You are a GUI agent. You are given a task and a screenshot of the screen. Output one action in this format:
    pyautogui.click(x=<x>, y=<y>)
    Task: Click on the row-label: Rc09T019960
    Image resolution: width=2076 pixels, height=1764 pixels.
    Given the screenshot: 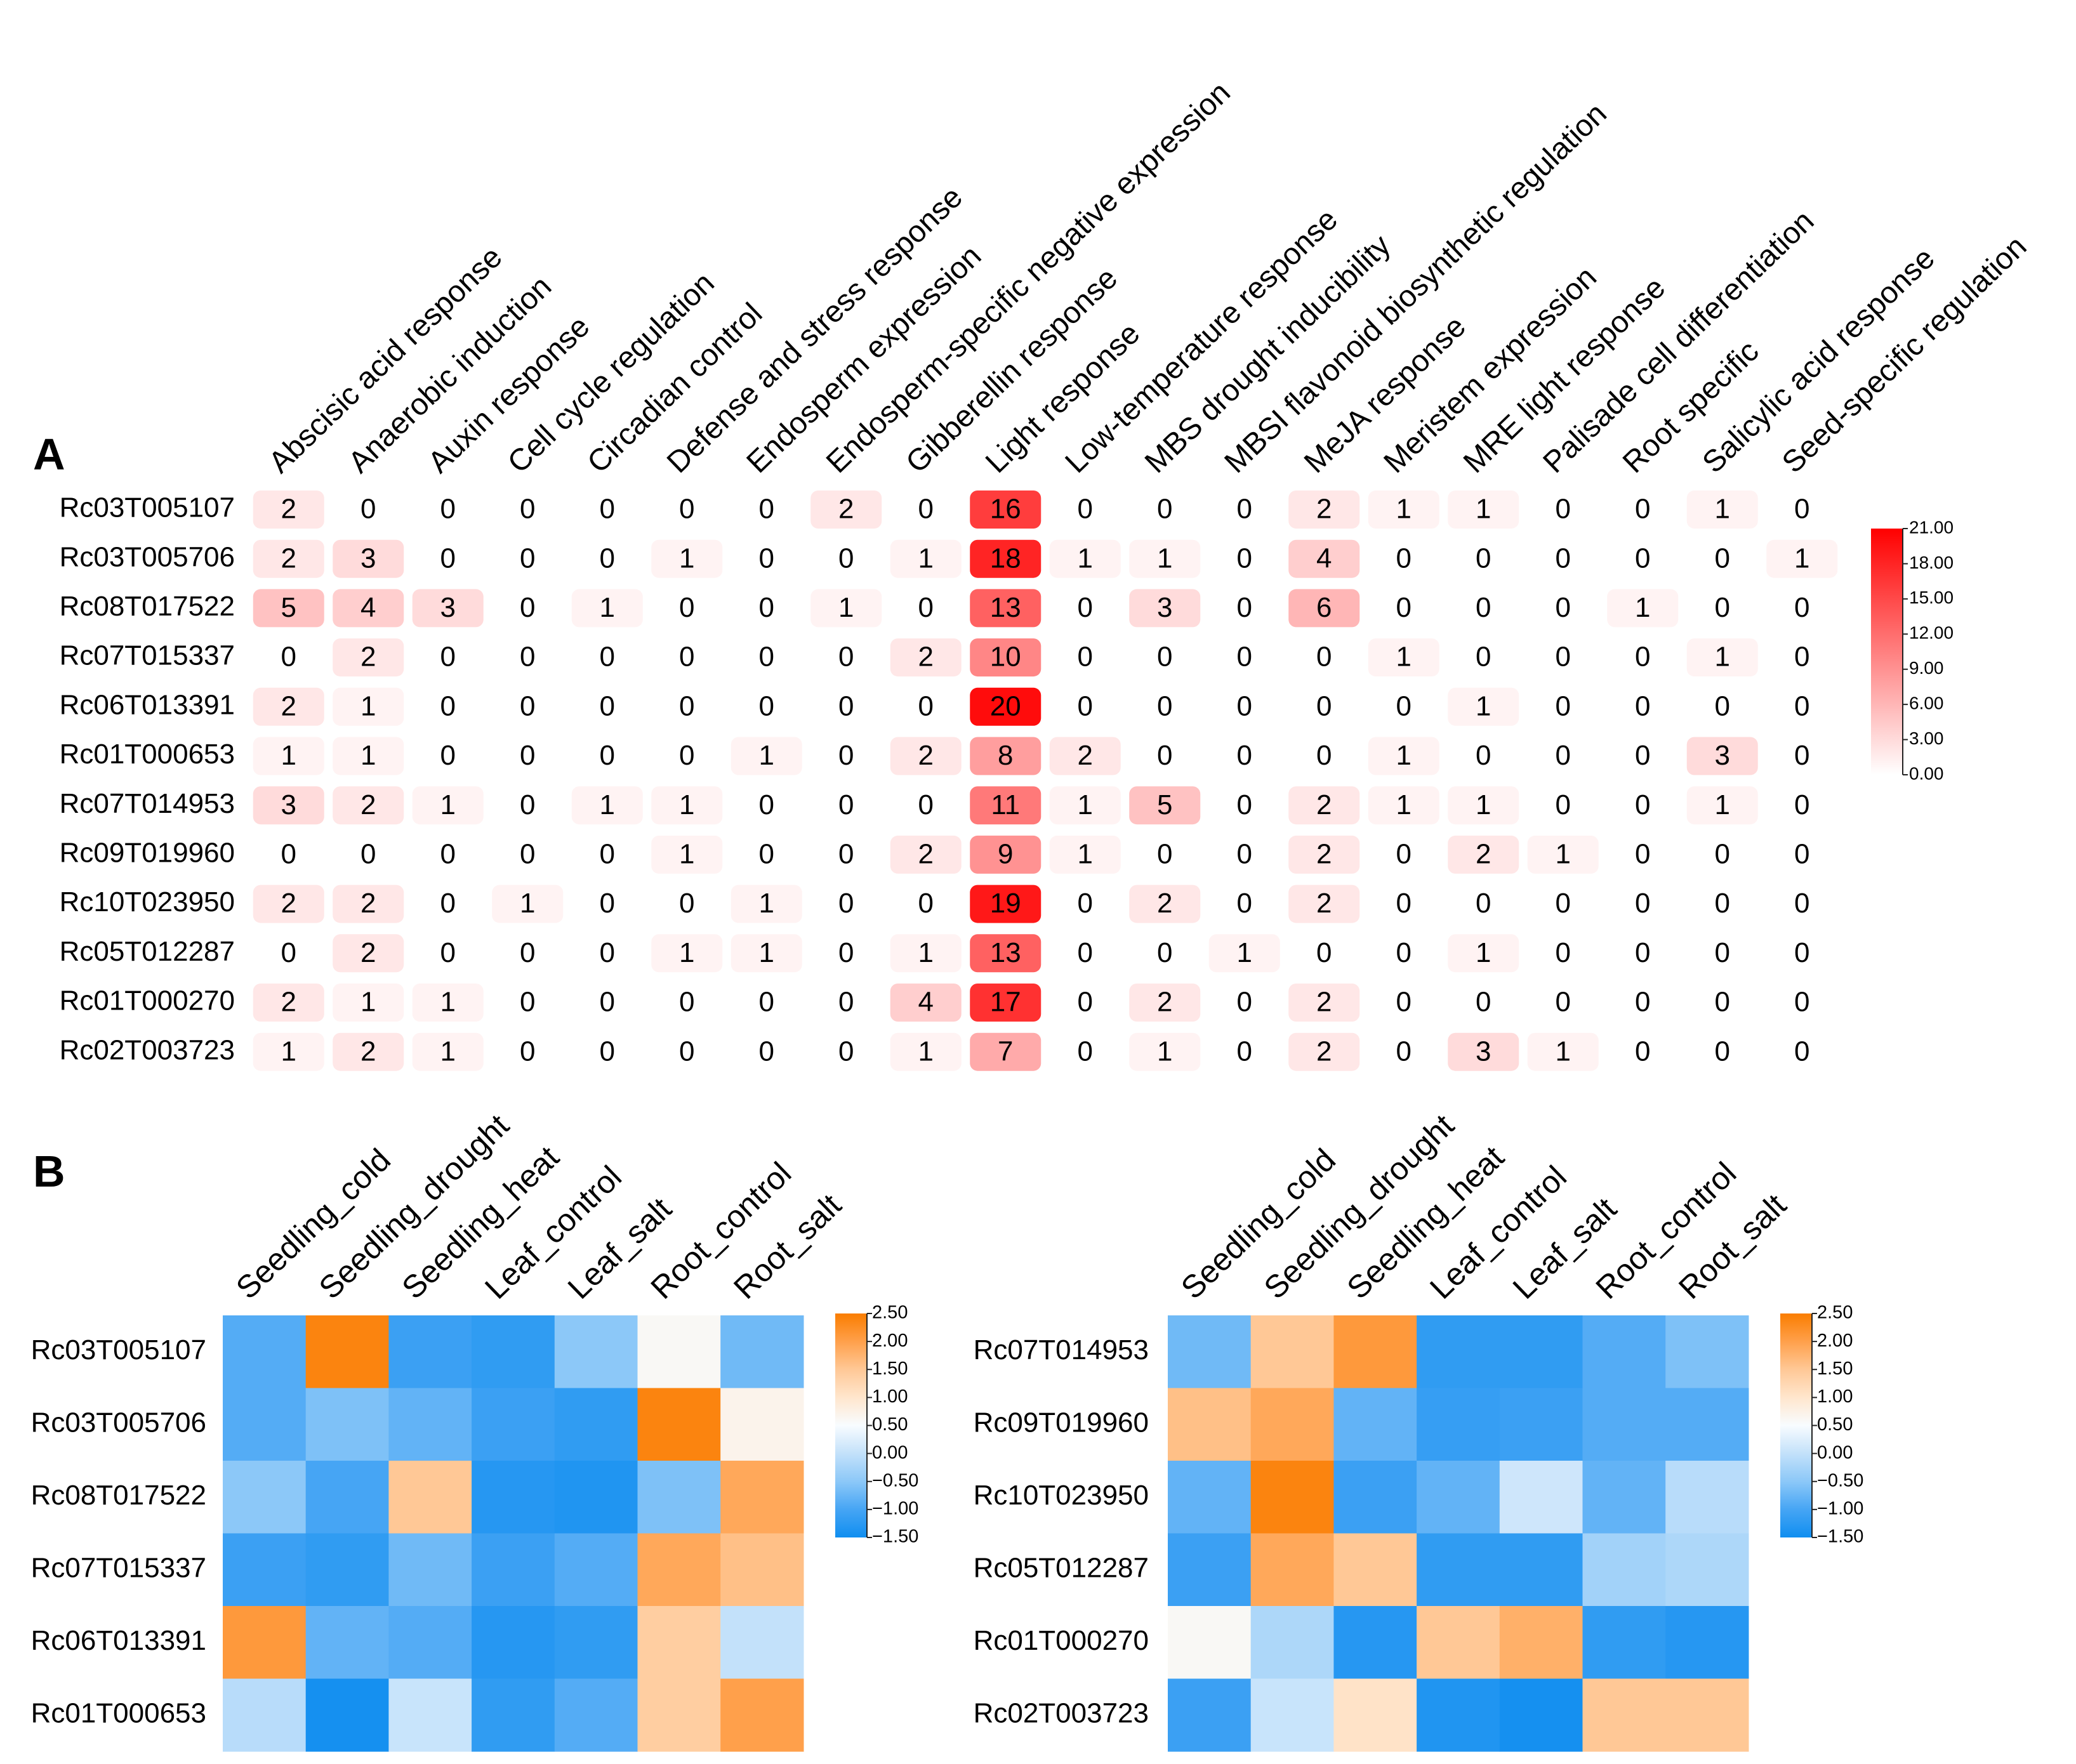 What is the action you would take?
    pyautogui.click(x=1061, y=1422)
    